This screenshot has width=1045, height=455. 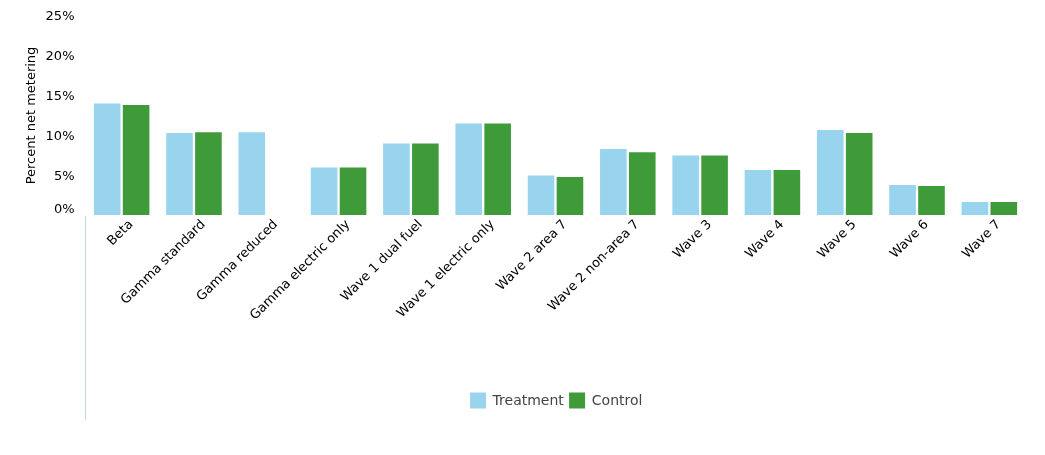 I want to click on y-tick-label: 15%, so click(x=60, y=95).